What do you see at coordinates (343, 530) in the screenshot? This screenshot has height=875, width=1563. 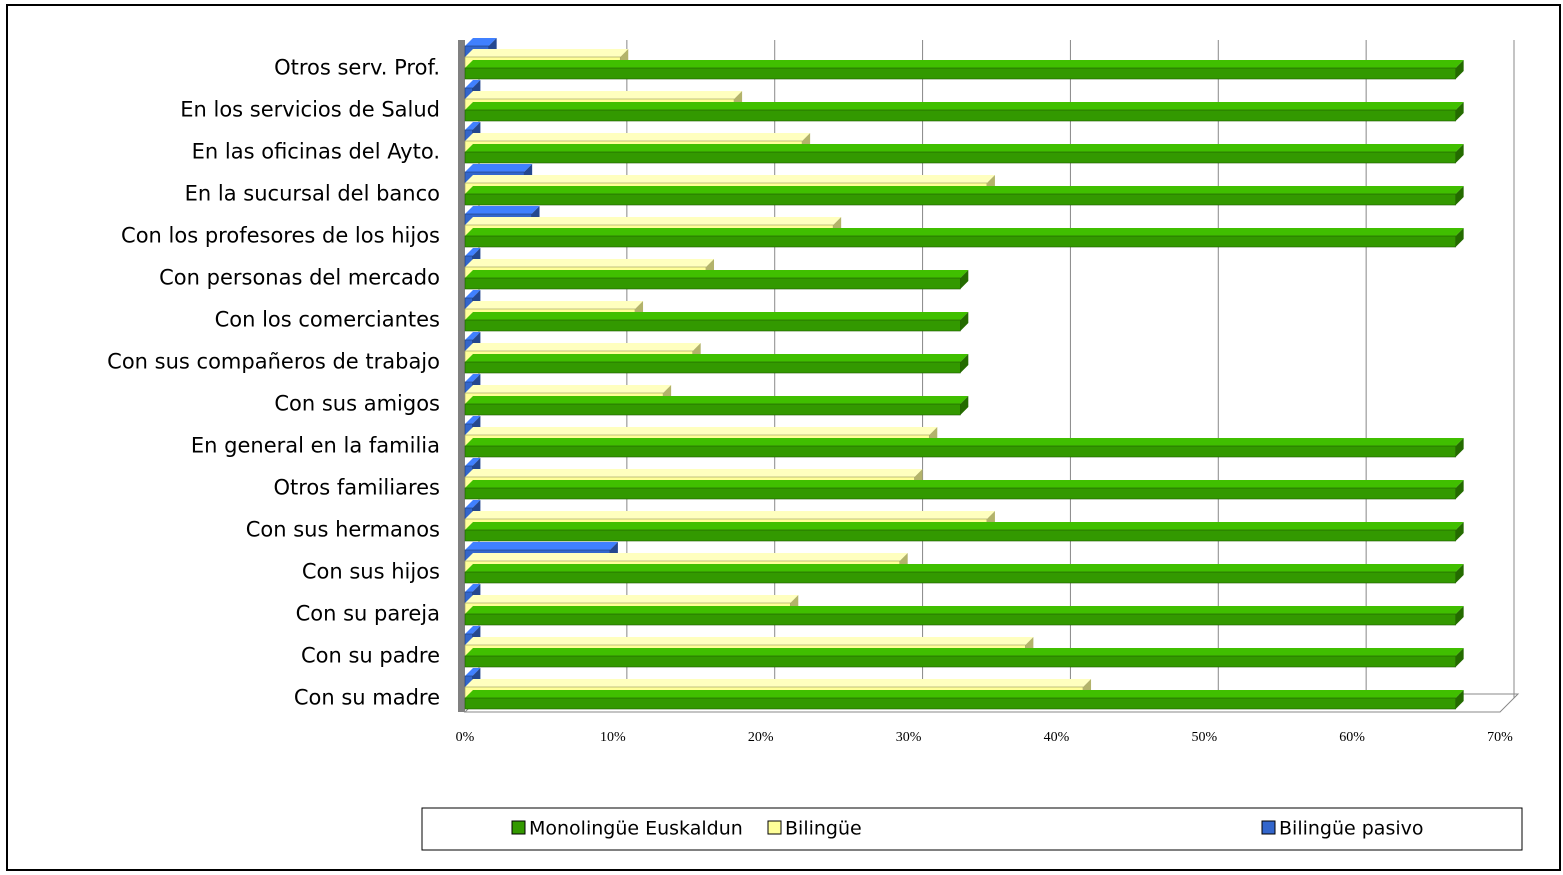 I see `category-label: Con sus hermanos` at bounding box center [343, 530].